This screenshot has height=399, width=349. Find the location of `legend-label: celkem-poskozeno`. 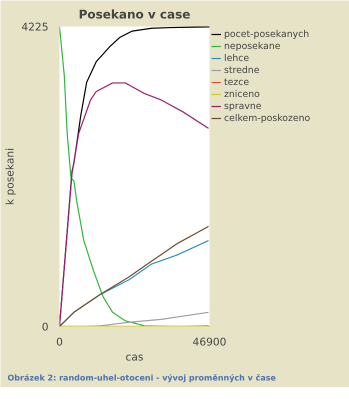

legend-label: celkem-poskozeno is located at coordinates (267, 118).